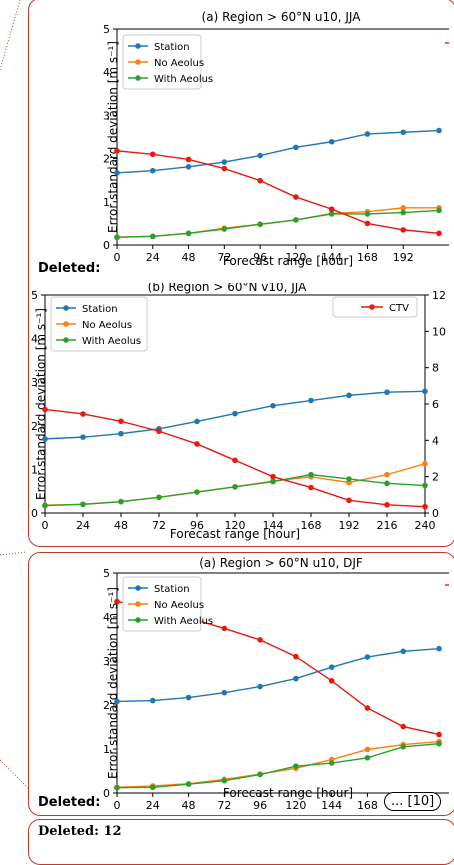 The width and height of the screenshot is (454, 865). I want to click on x-tick-label: 192, so click(403, 257).